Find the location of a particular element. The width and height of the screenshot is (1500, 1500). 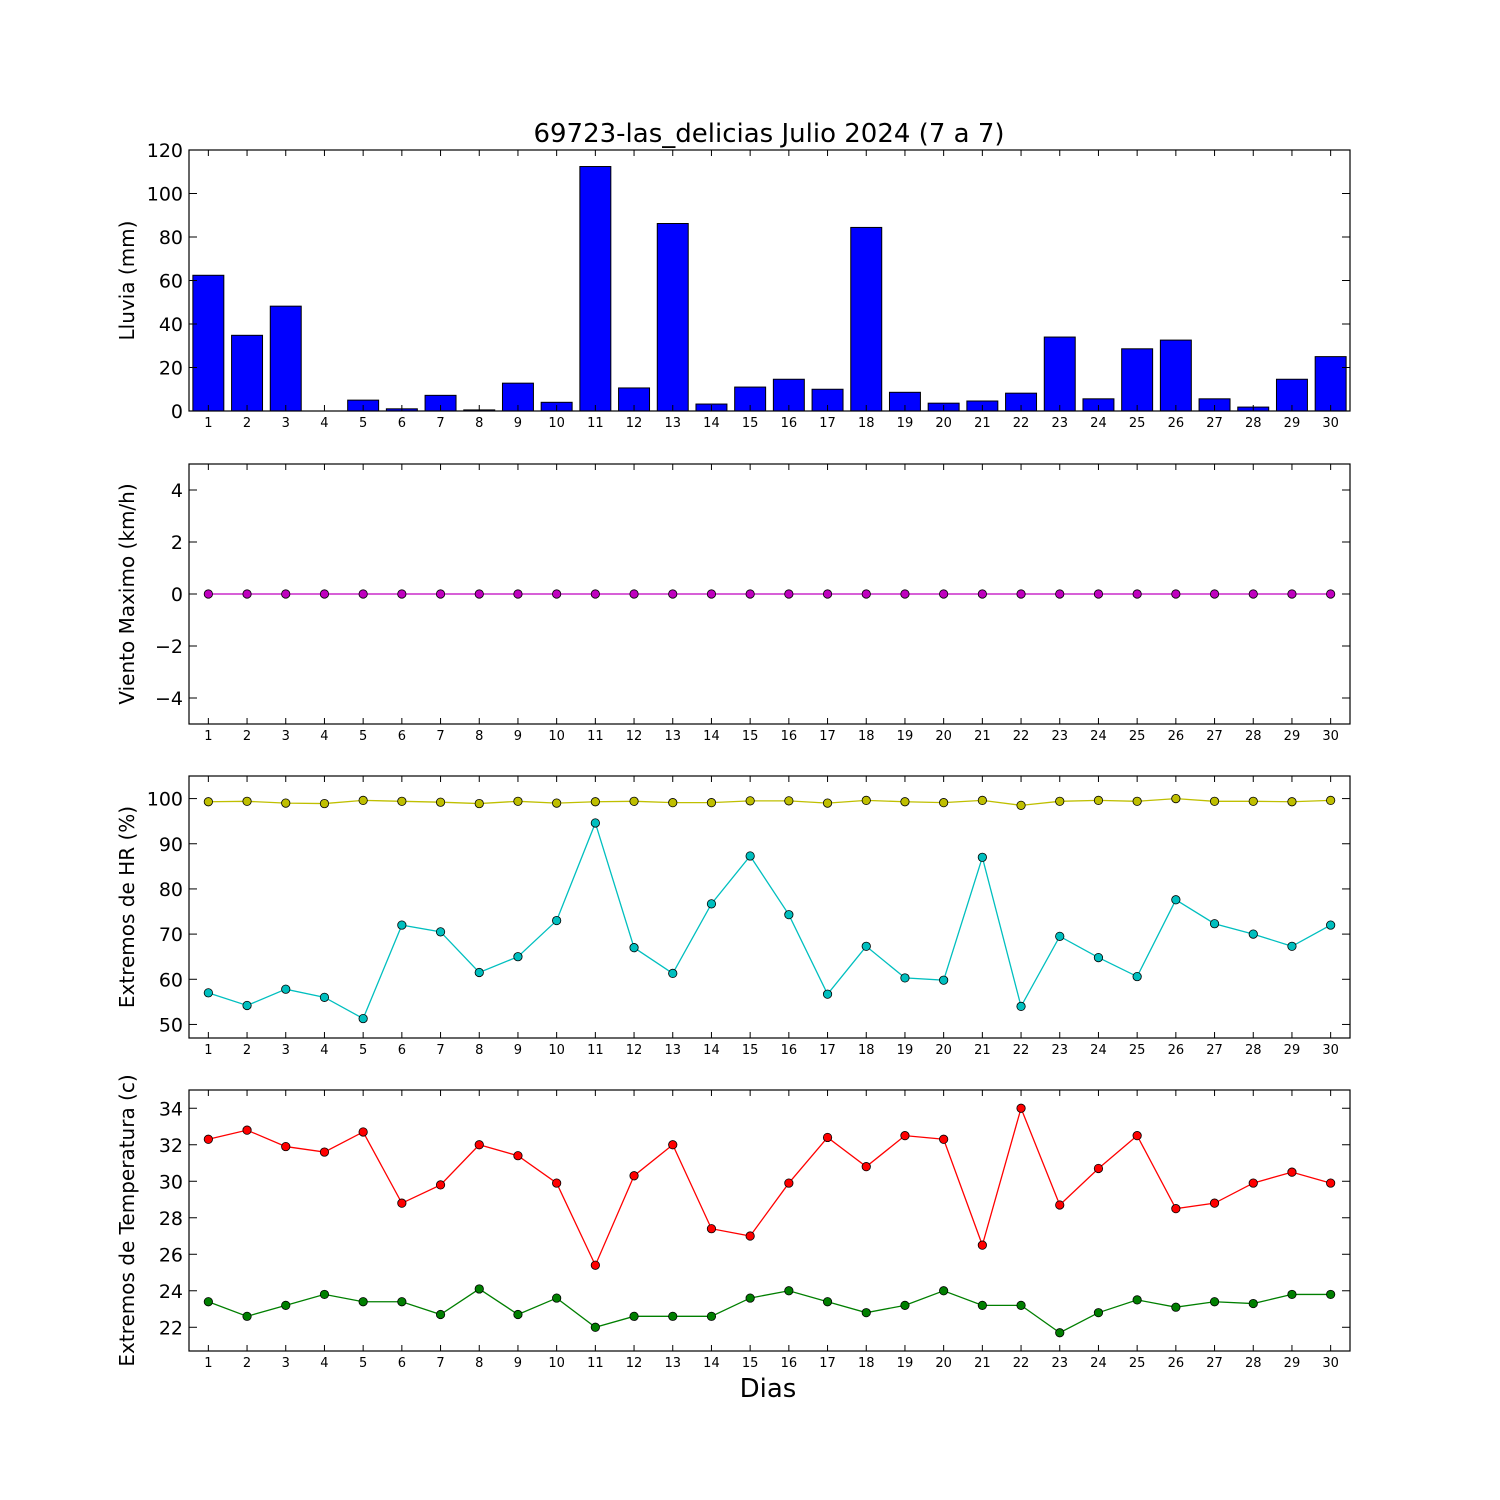

y-tick-label: 26 is located at coordinates (171, 1255).